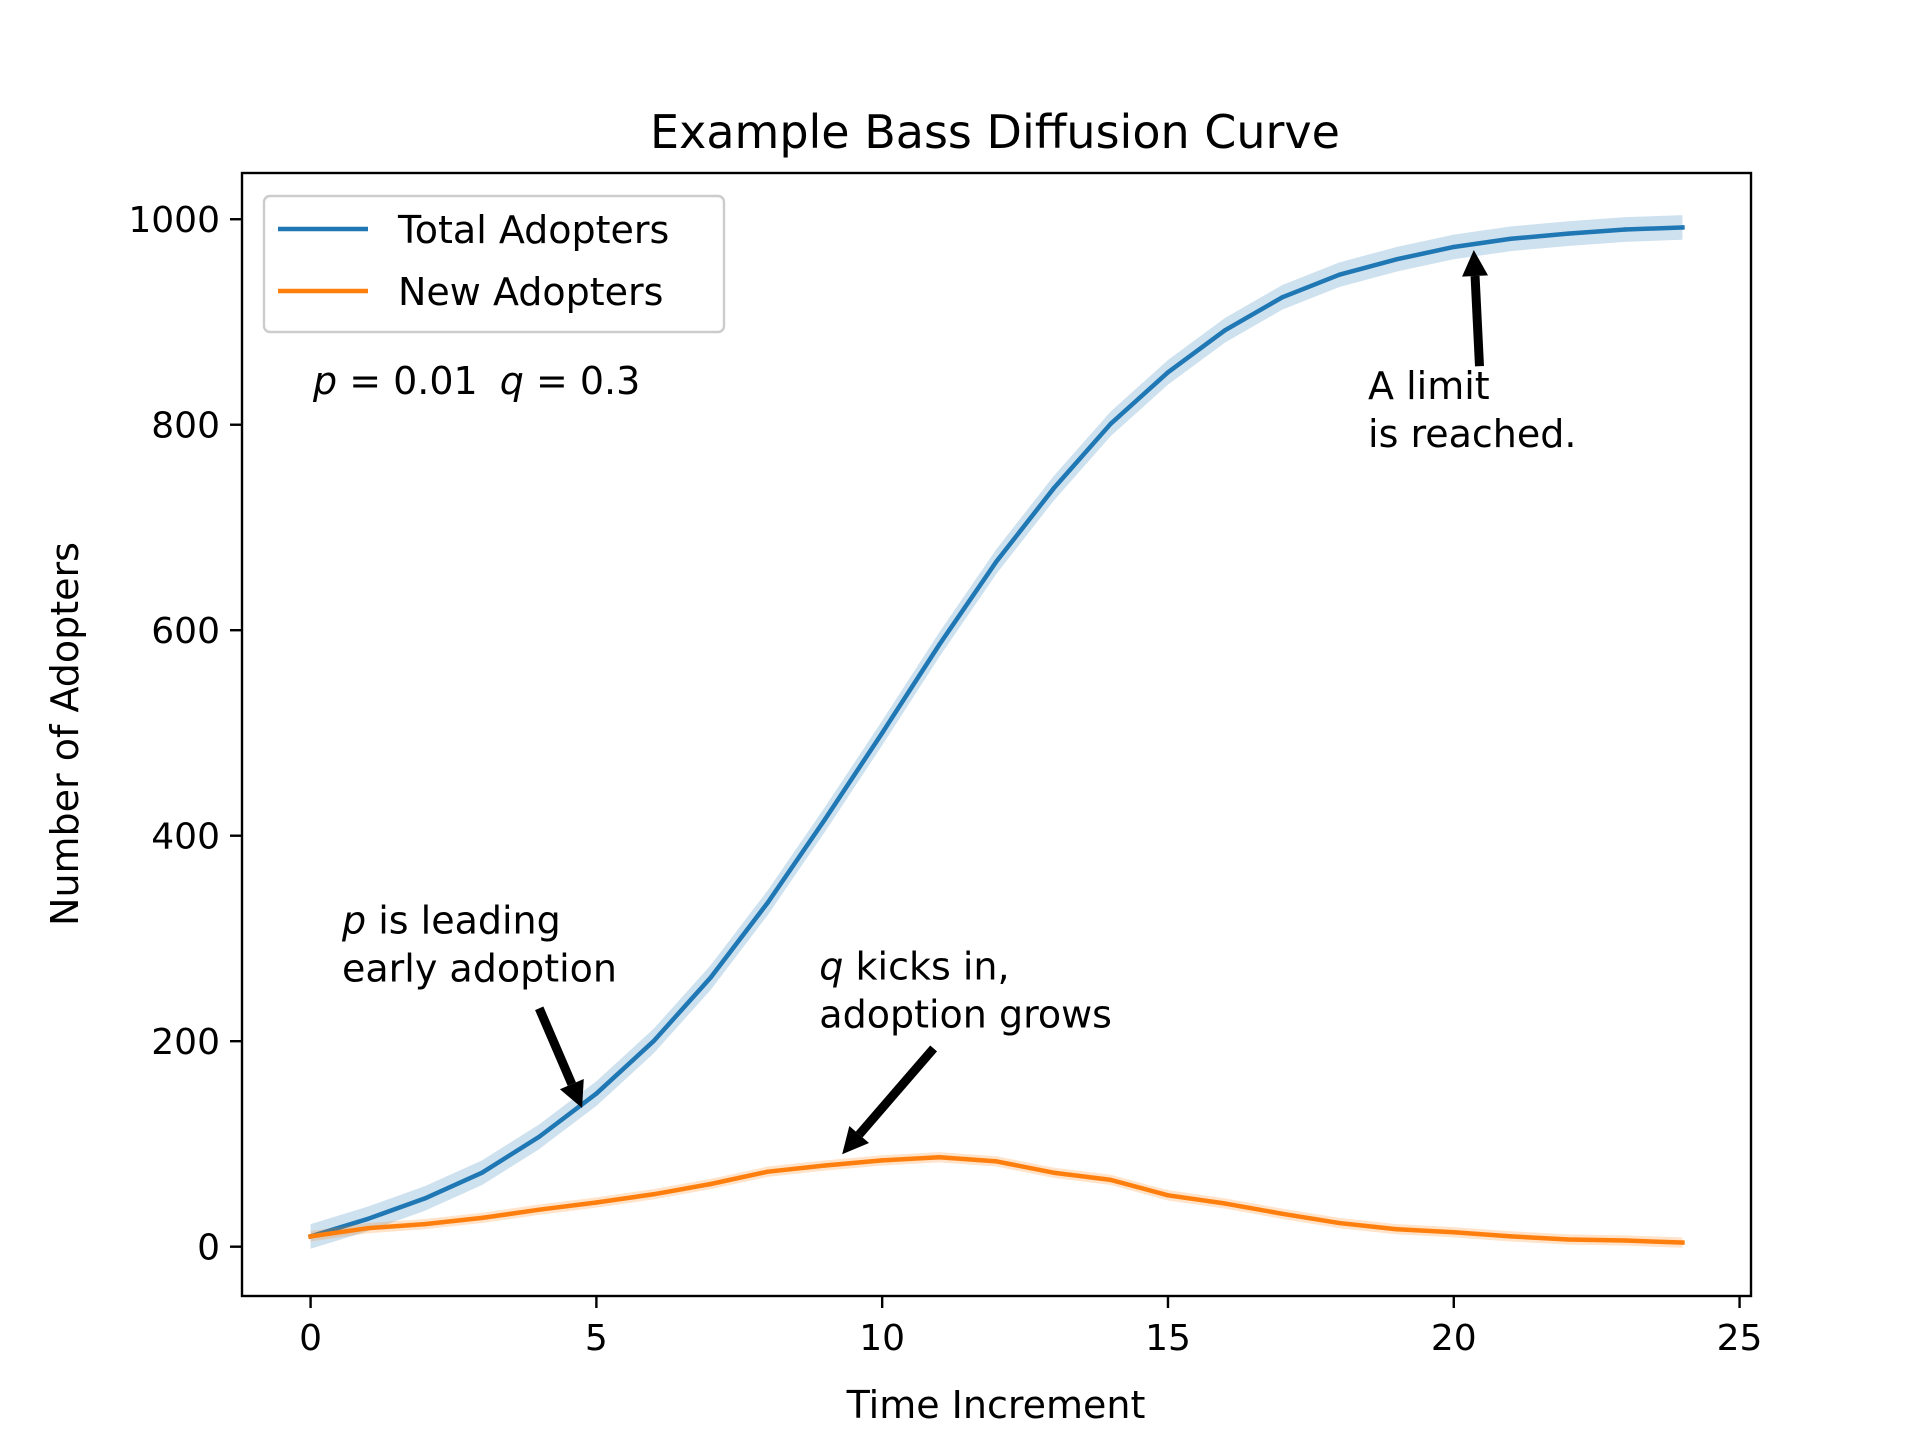 This screenshot has width=1920, height=1440. I want to click on q-symbol: q, so click(512, 381).